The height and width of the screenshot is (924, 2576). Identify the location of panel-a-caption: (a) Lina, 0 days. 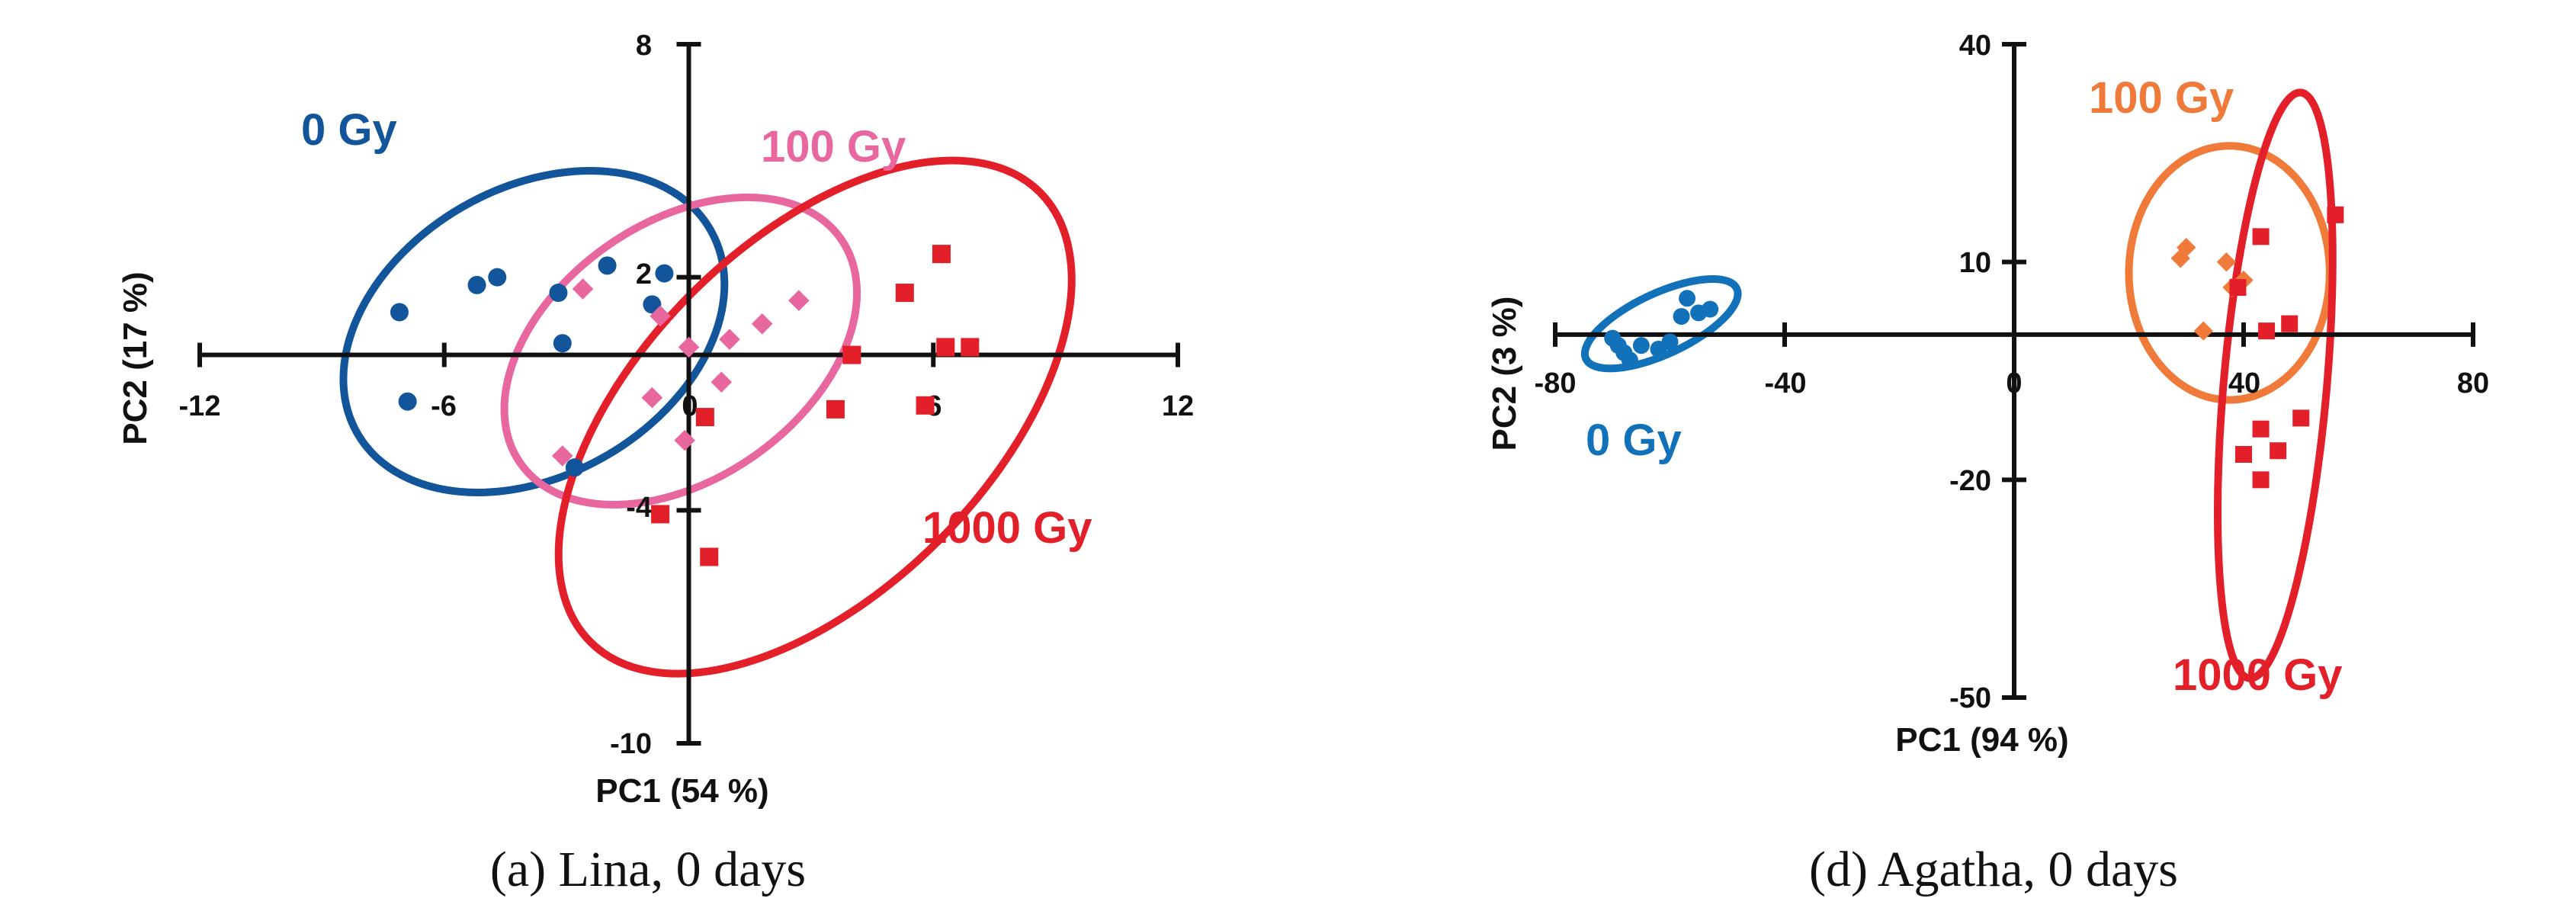
(648, 870).